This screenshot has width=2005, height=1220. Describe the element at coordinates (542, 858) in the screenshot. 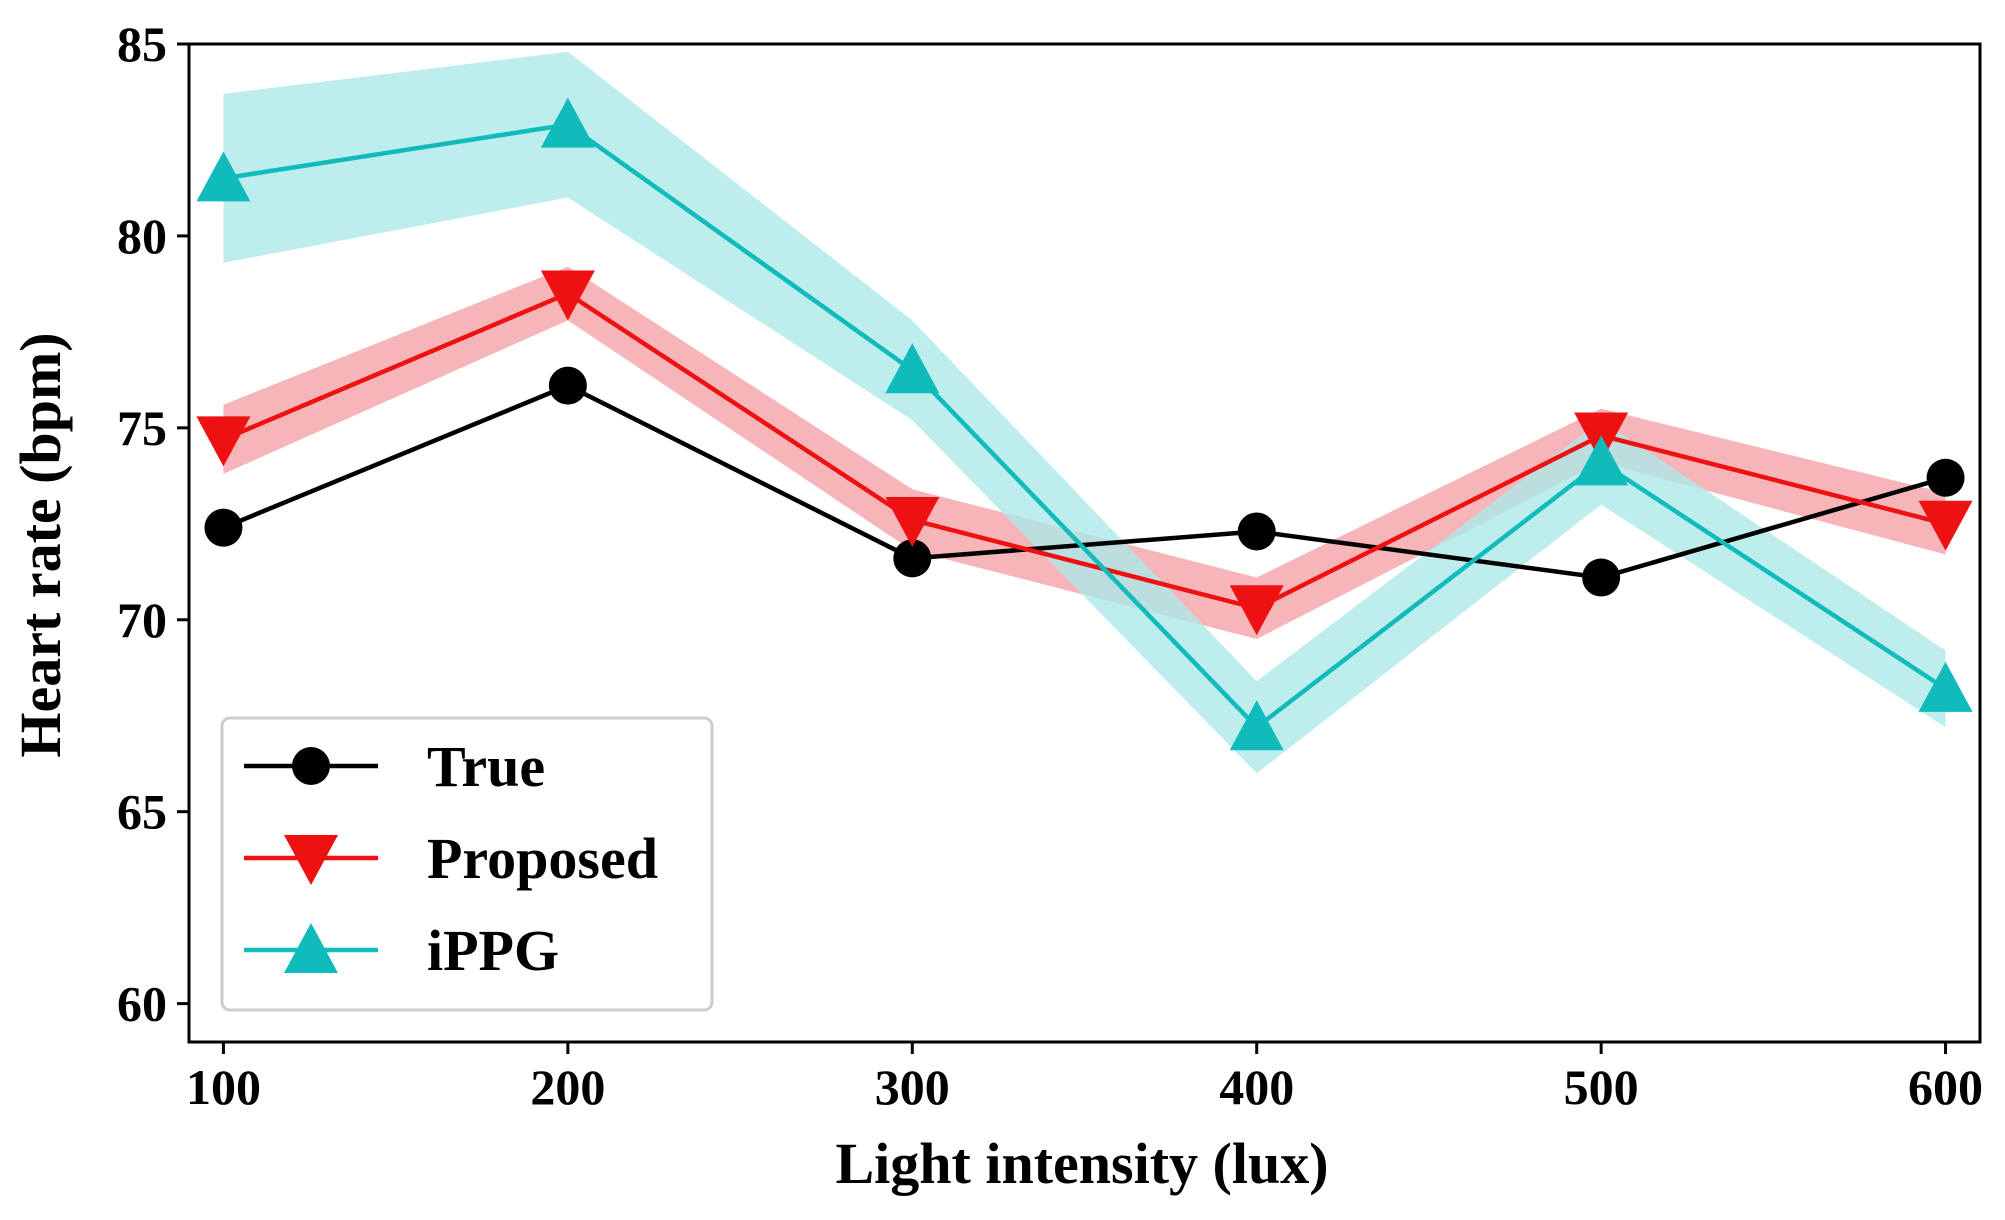

I see `legend-label-proposed: Proposed` at that location.